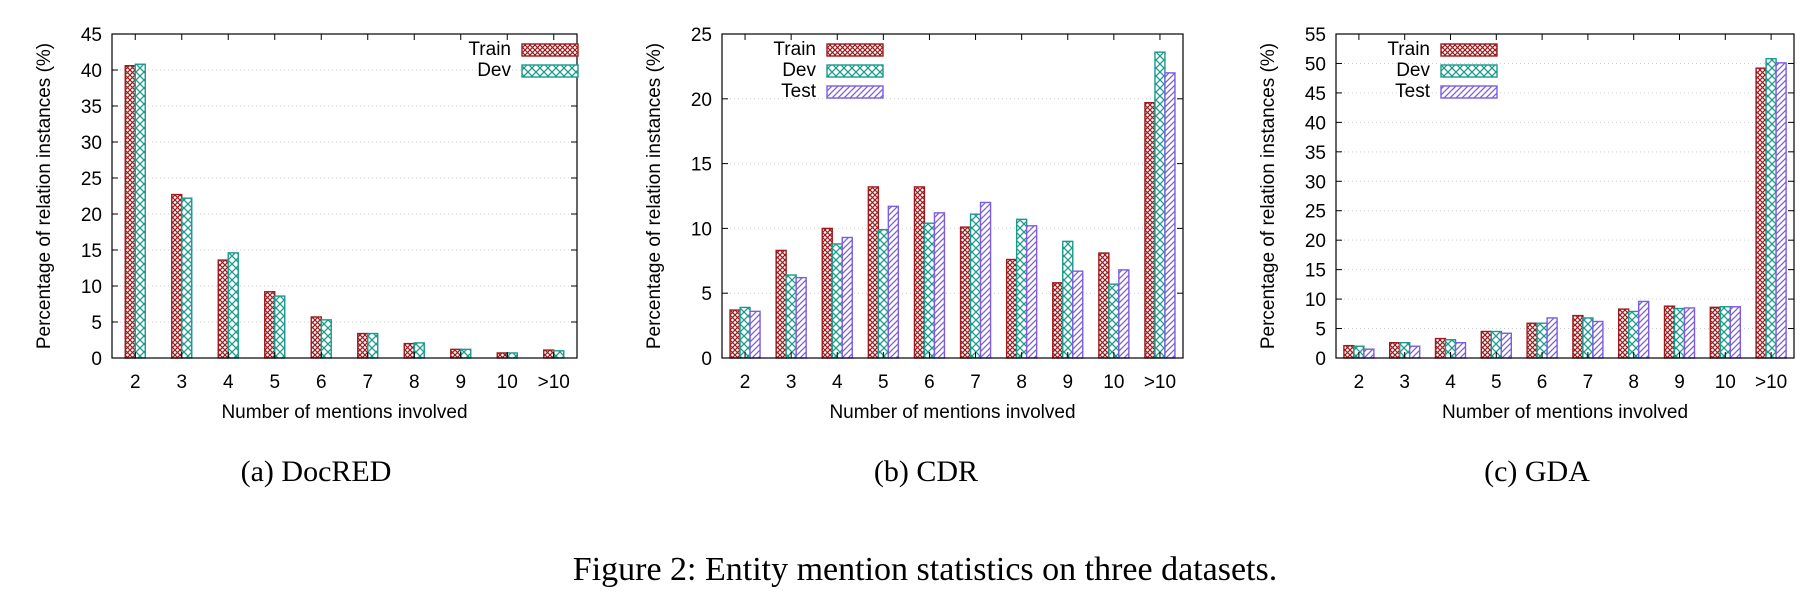  What do you see at coordinates (489, 49) in the screenshot?
I see `legend-label-train: Train` at bounding box center [489, 49].